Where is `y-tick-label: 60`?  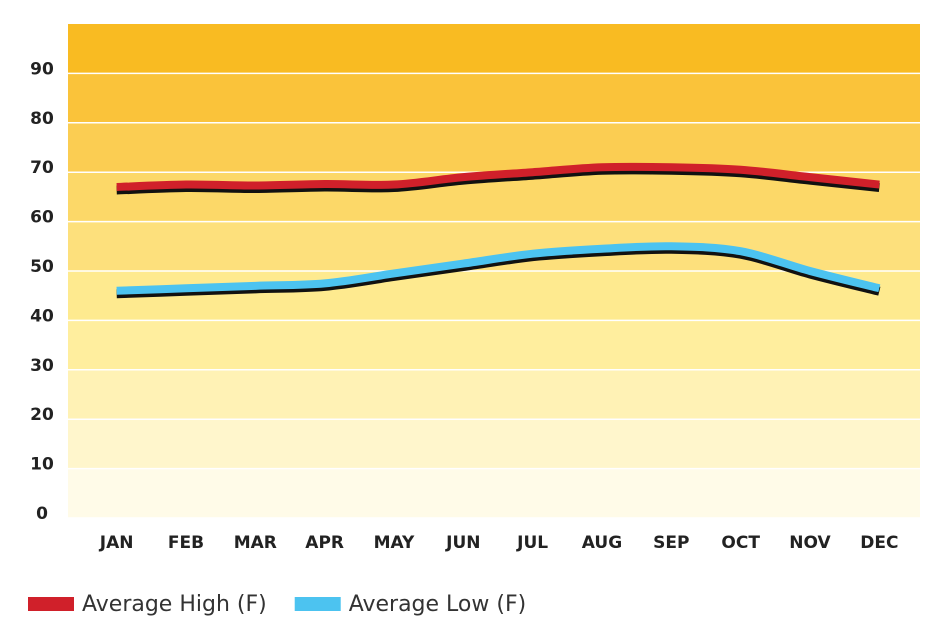 y-tick-label: 60 is located at coordinates (42, 218).